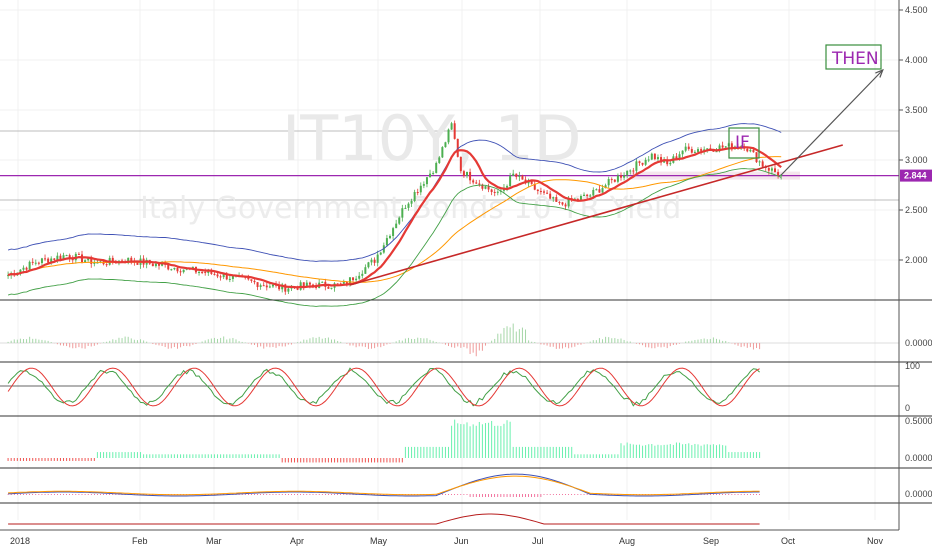  I want to click on then-box, so click(853, 57).